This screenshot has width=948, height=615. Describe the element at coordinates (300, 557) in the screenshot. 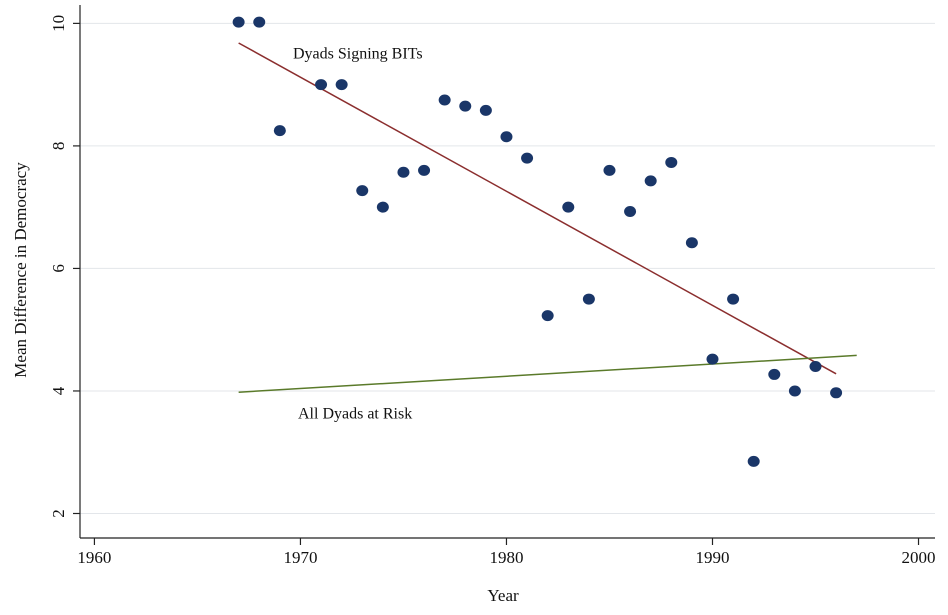

I see `x-tick-label: 1970` at that location.